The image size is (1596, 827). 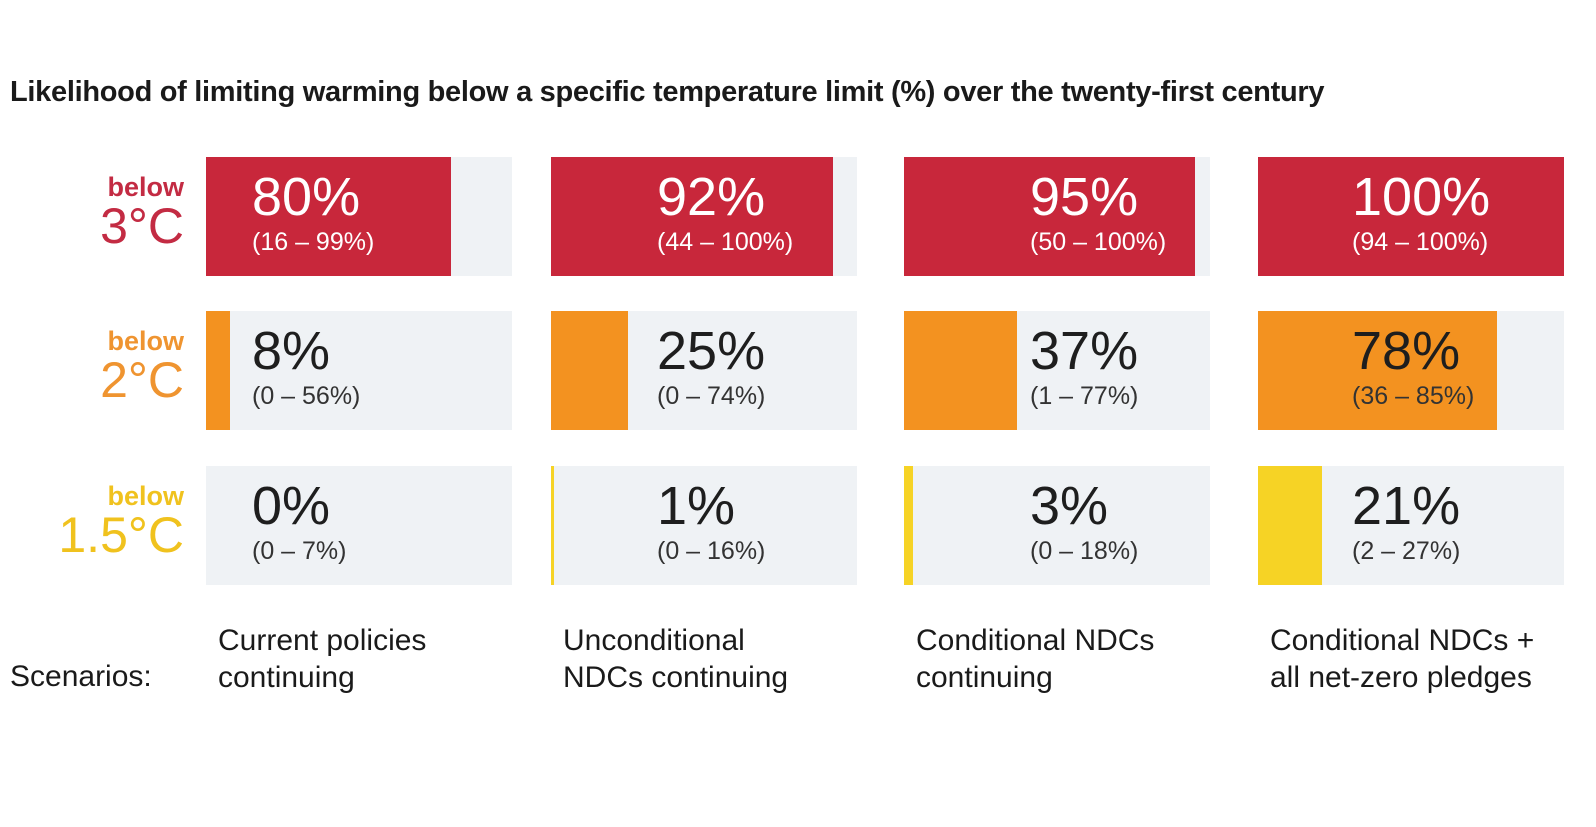 I want to click on bar-track: 0% (0 – 7%), so click(x=359, y=525).